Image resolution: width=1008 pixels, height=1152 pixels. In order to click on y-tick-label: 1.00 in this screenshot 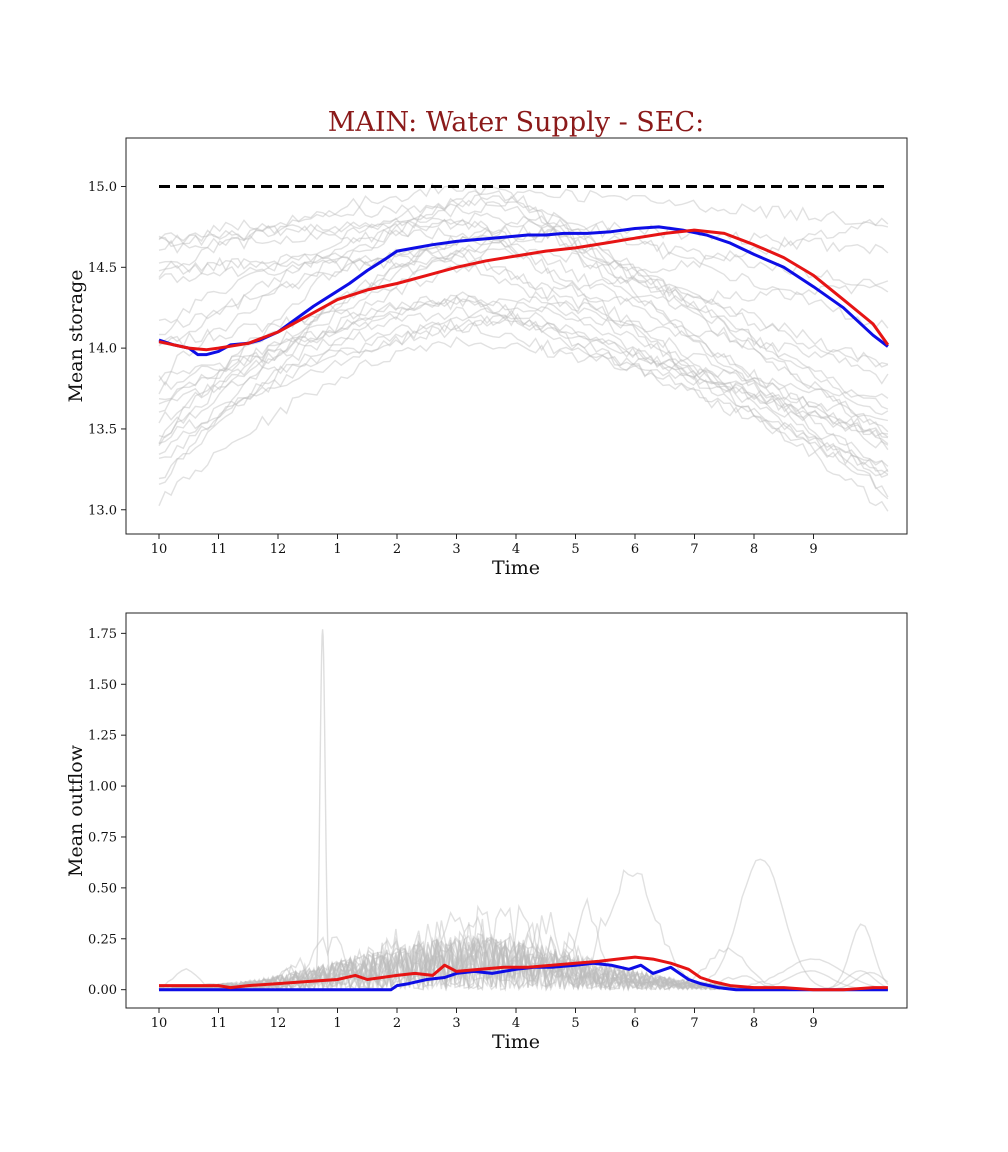, I will do `click(102, 787)`.